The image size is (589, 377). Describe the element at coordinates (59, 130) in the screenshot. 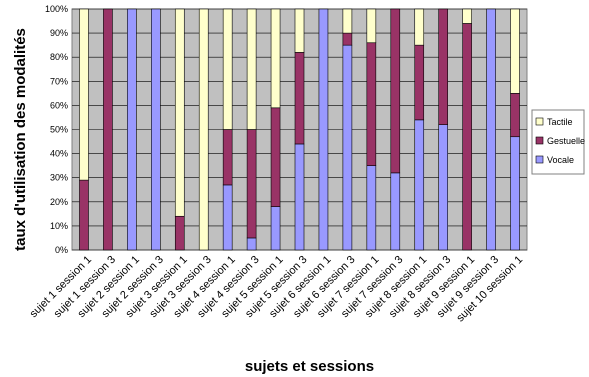

I see `y-tick-label: 50%` at that location.